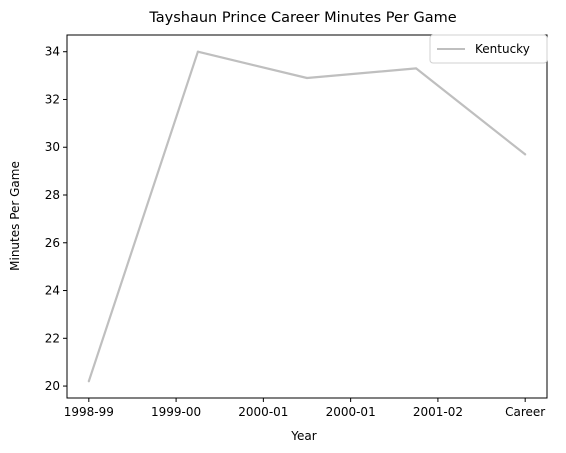  Describe the element at coordinates (502, 49) in the screenshot. I see `legend-label-kentucky: Kentucky` at that location.